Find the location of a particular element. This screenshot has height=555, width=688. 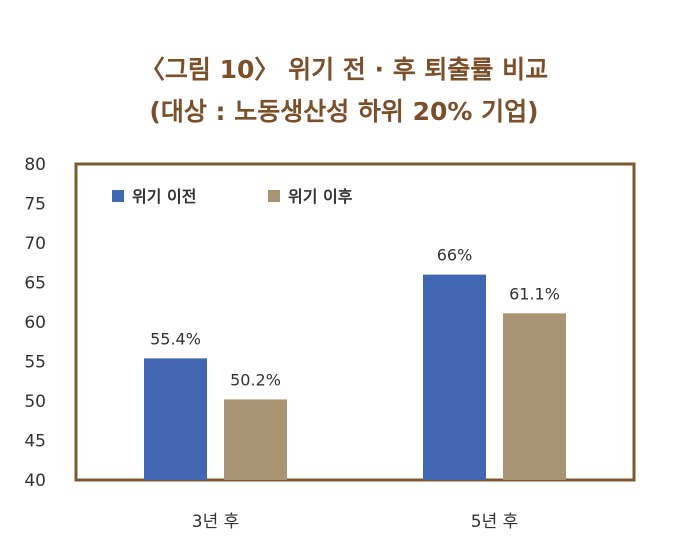

y-tick-label: 55 is located at coordinates (35, 363).